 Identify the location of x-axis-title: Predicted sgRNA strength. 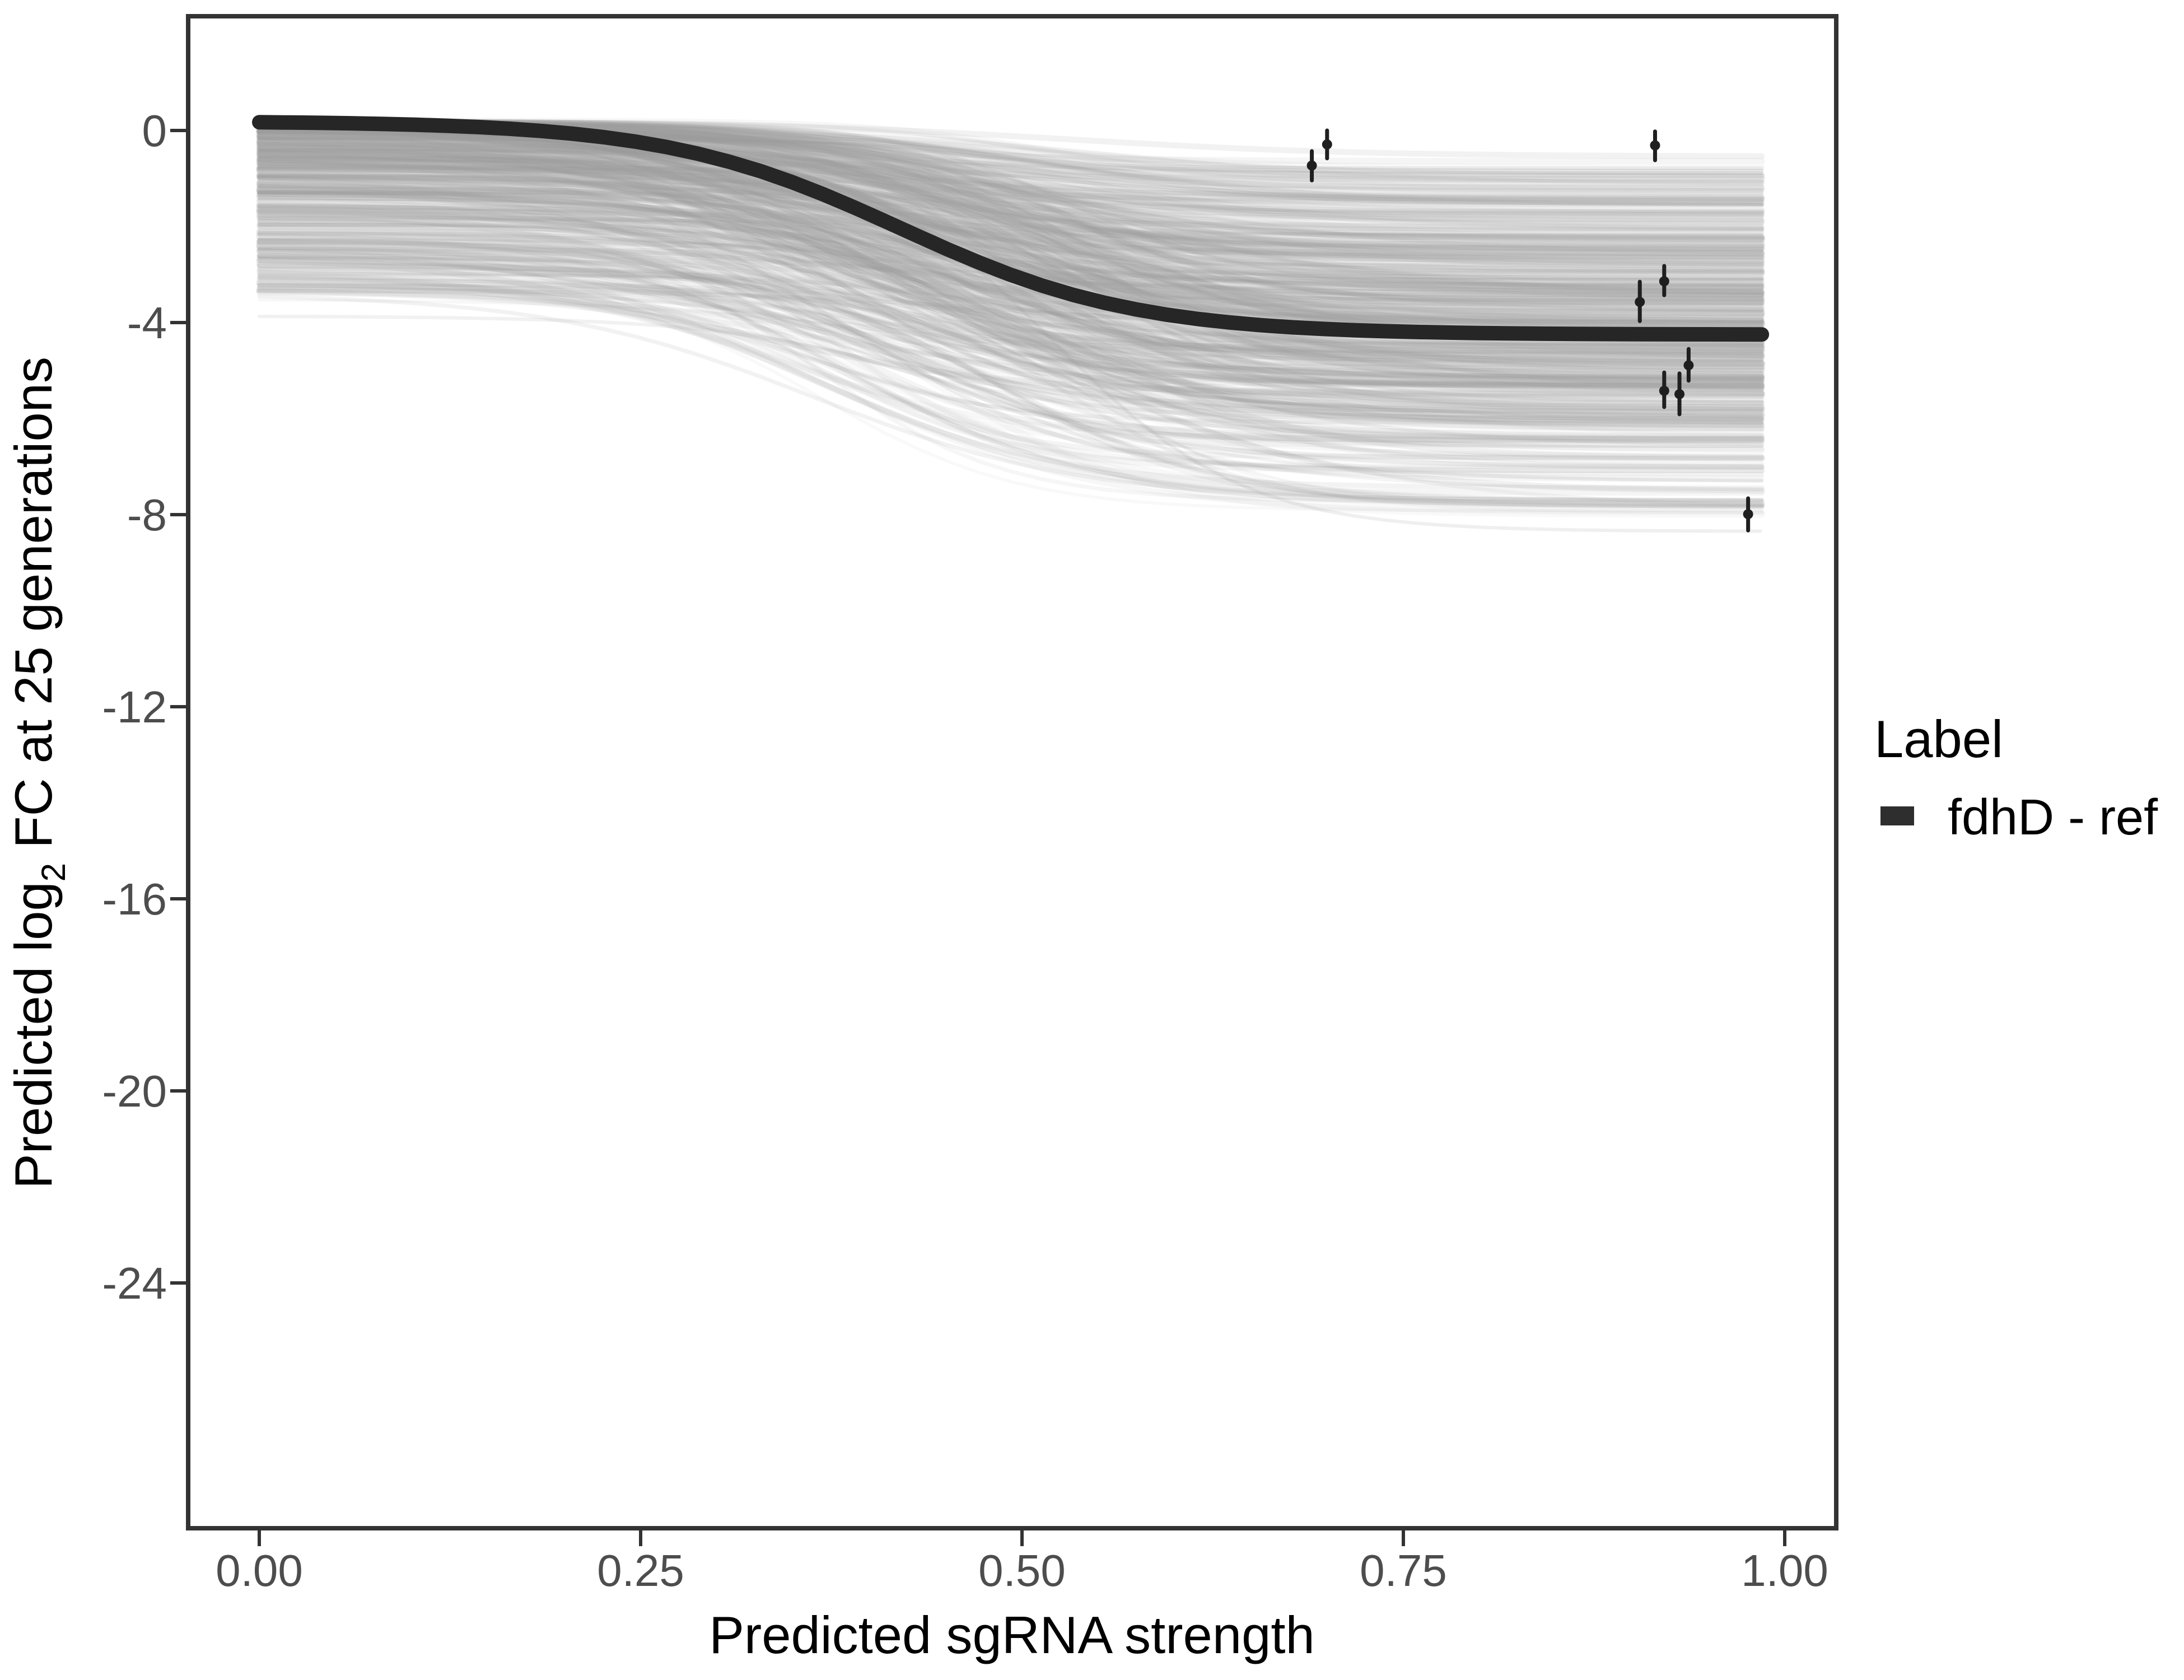
(1012, 1635).